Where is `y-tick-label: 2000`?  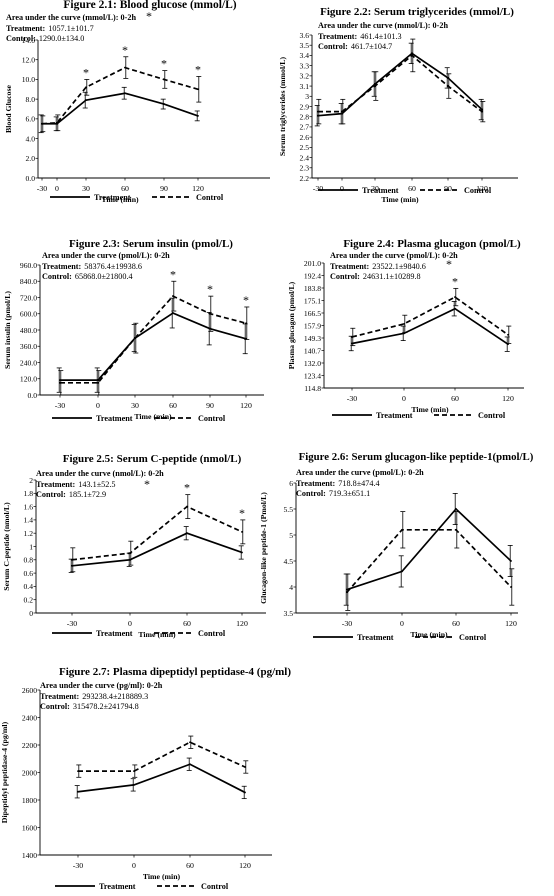
y-tick-label: 2000 is located at coordinates (29, 772).